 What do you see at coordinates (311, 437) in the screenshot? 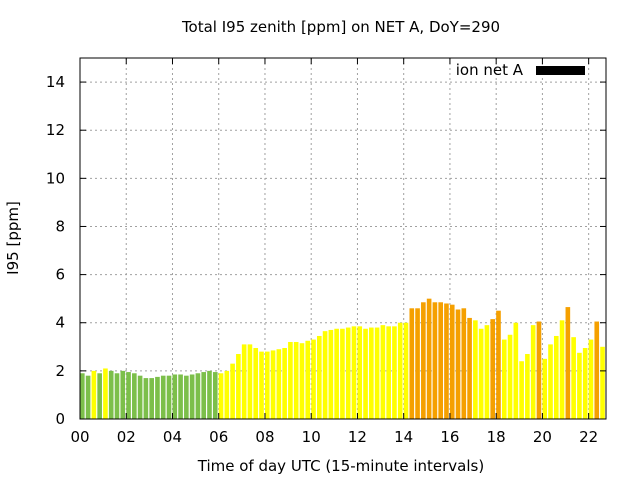
I see `x-tick-label: 10` at bounding box center [311, 437].